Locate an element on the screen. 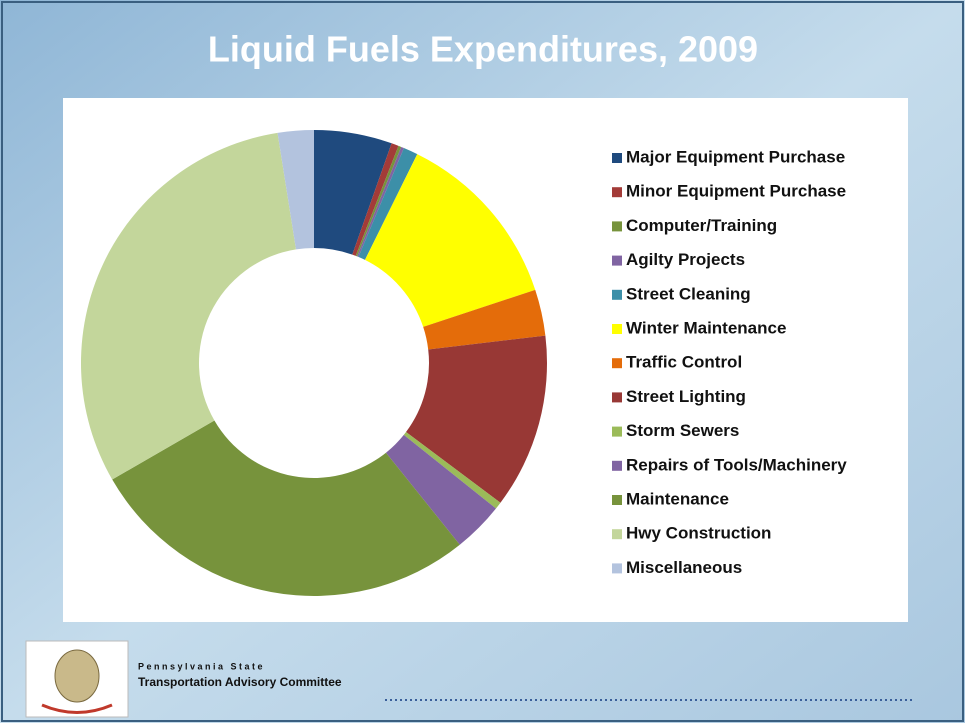 The image size is (965, 728). legend-label: Street Lighting is located at coordinates (686, 396).